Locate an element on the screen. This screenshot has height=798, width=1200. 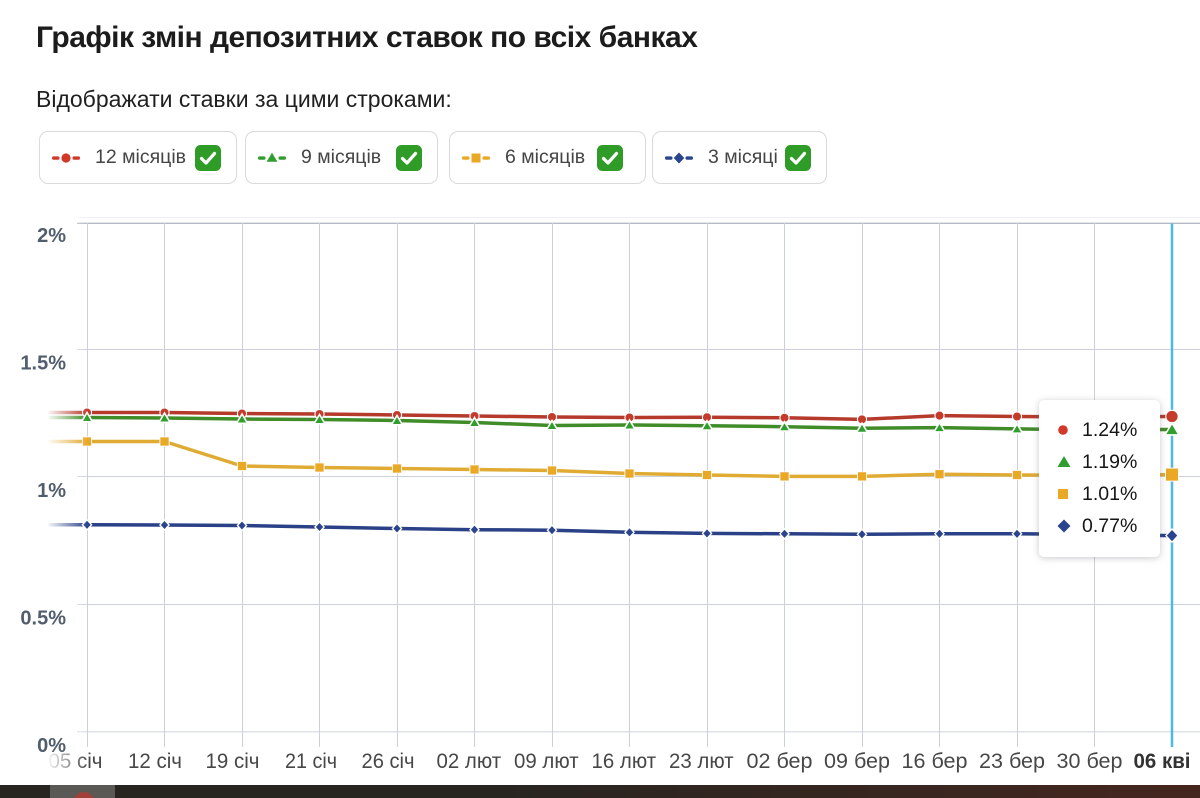
svg-text: 02 бер is located at coordinates (780, 761).